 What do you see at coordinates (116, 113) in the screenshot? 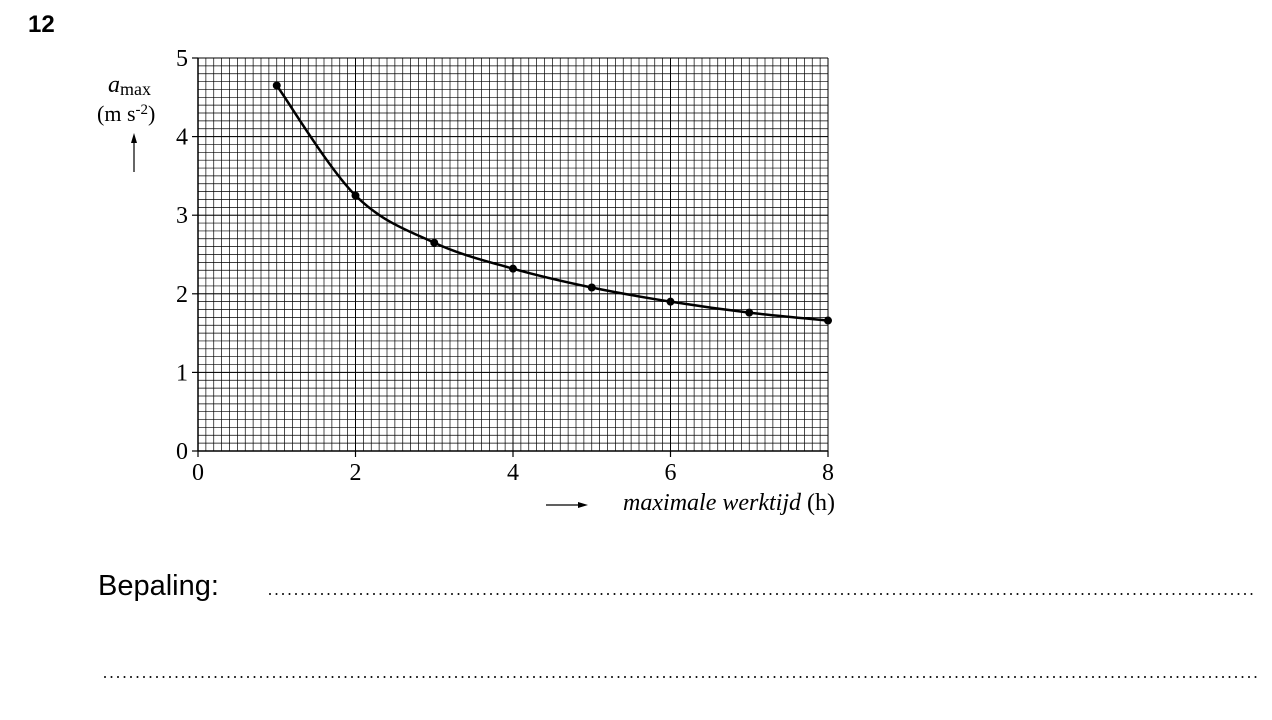
I see `y-unit: (m s` at bounding box center [116, 113].